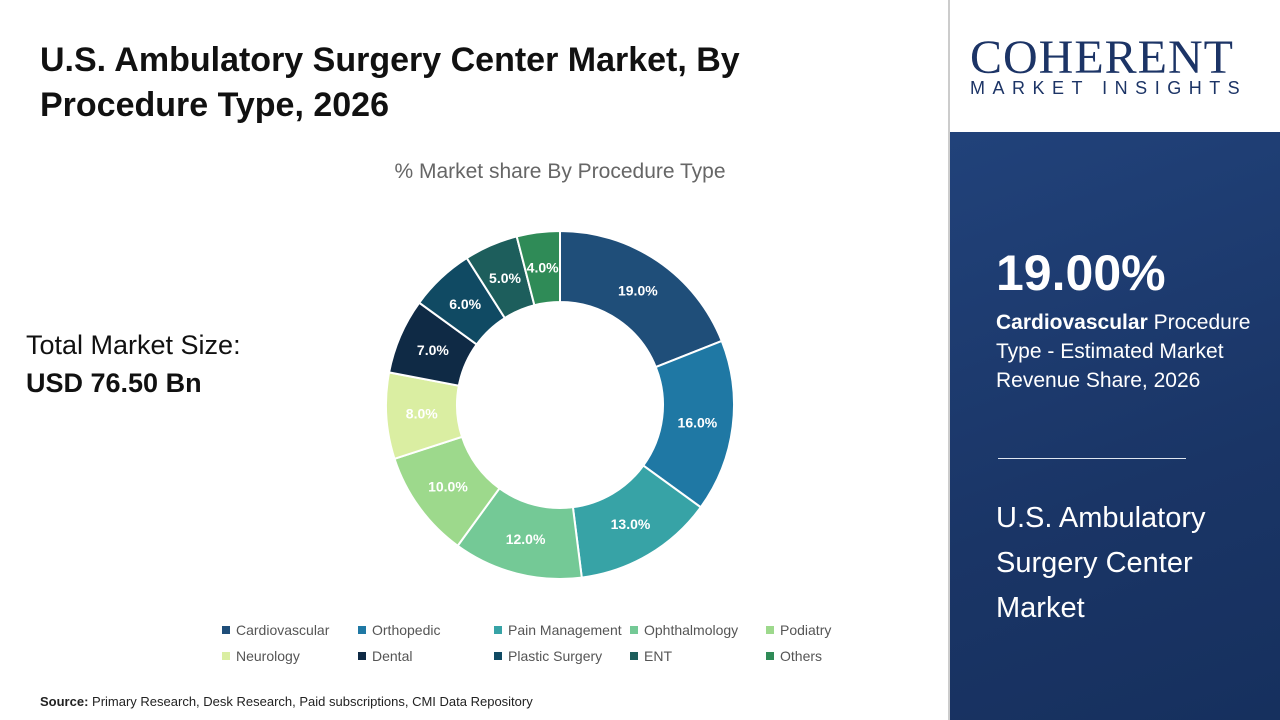  I want to click on legend-item: Ophthalmology, so click(698, 630).